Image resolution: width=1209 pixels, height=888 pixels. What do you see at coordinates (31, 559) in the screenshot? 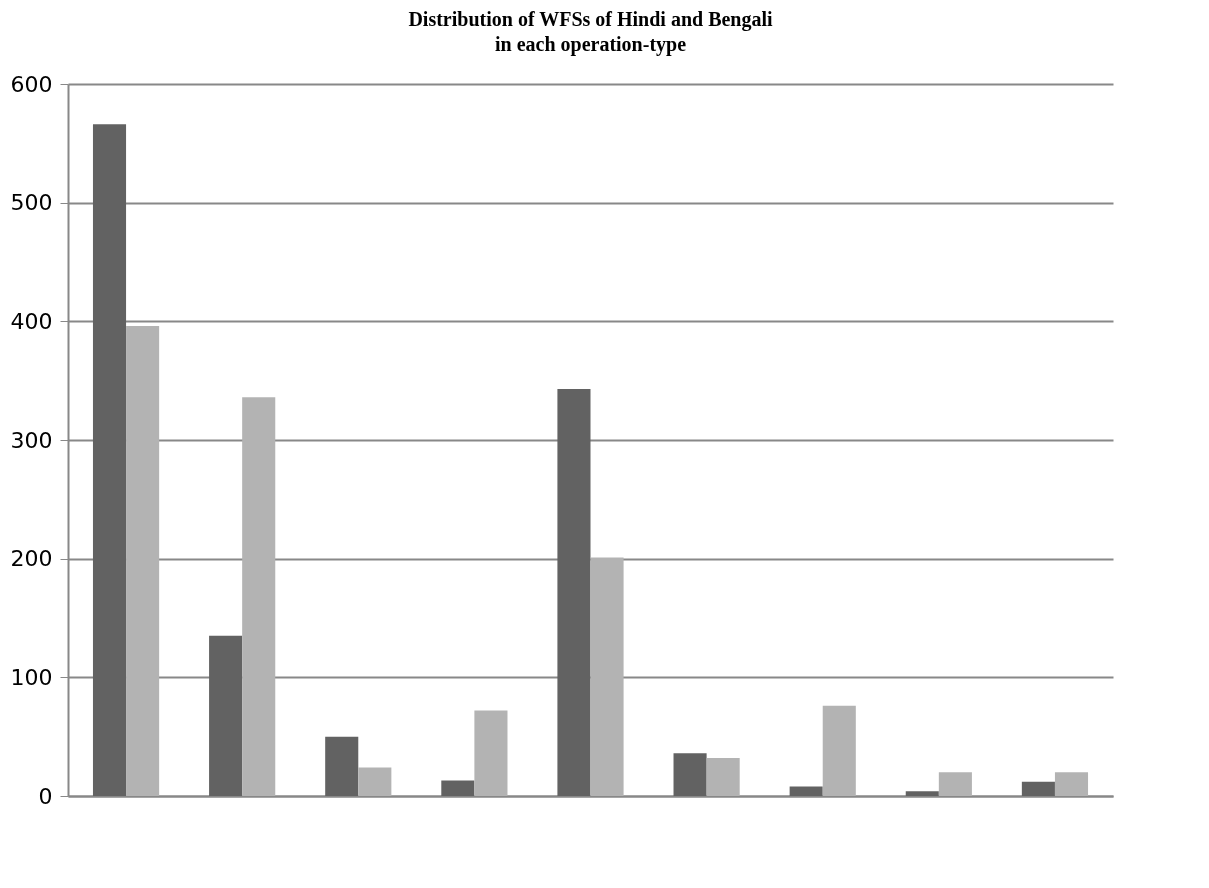
I see `y-tick-label: 200` at bounding box center [31, 559].